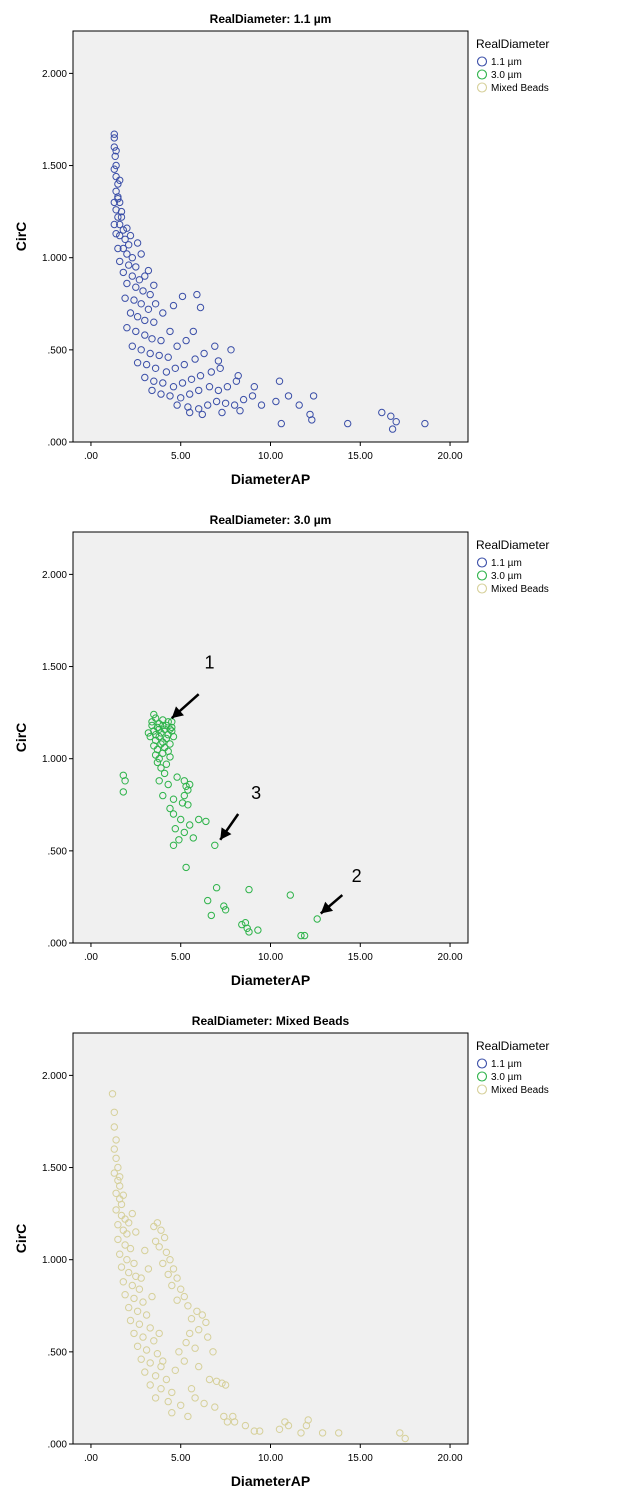 Image resolution: width=625 pixels, height=1502 pixels. I want to click on annotation-3: 3, so click(240, 812).